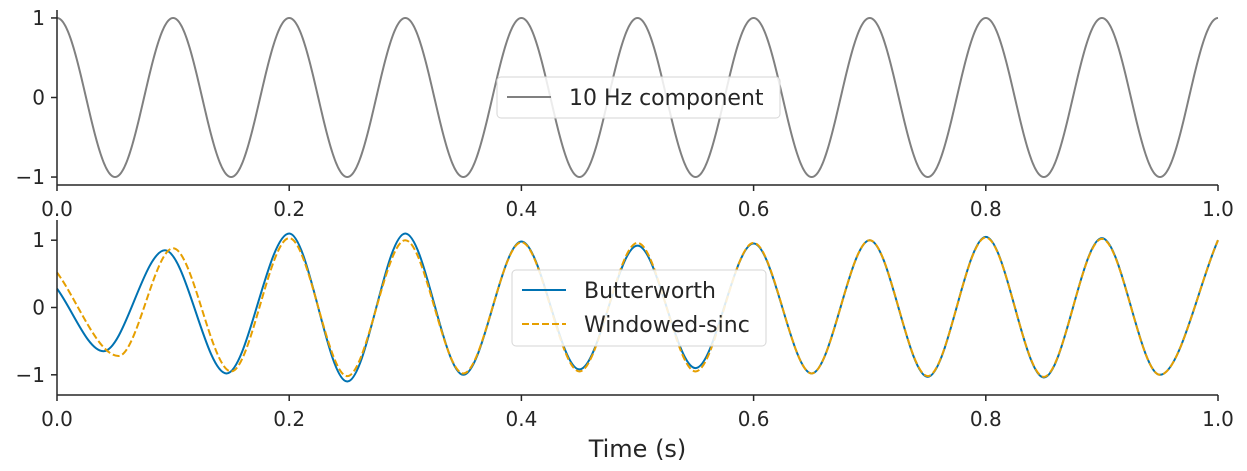 The width and height of the screenshot is (1247, 471). What do you see at coordinates (666, 98) in the screenshot?
I see `legend-label: 10 Hz component` at bounding box center [666, 98].